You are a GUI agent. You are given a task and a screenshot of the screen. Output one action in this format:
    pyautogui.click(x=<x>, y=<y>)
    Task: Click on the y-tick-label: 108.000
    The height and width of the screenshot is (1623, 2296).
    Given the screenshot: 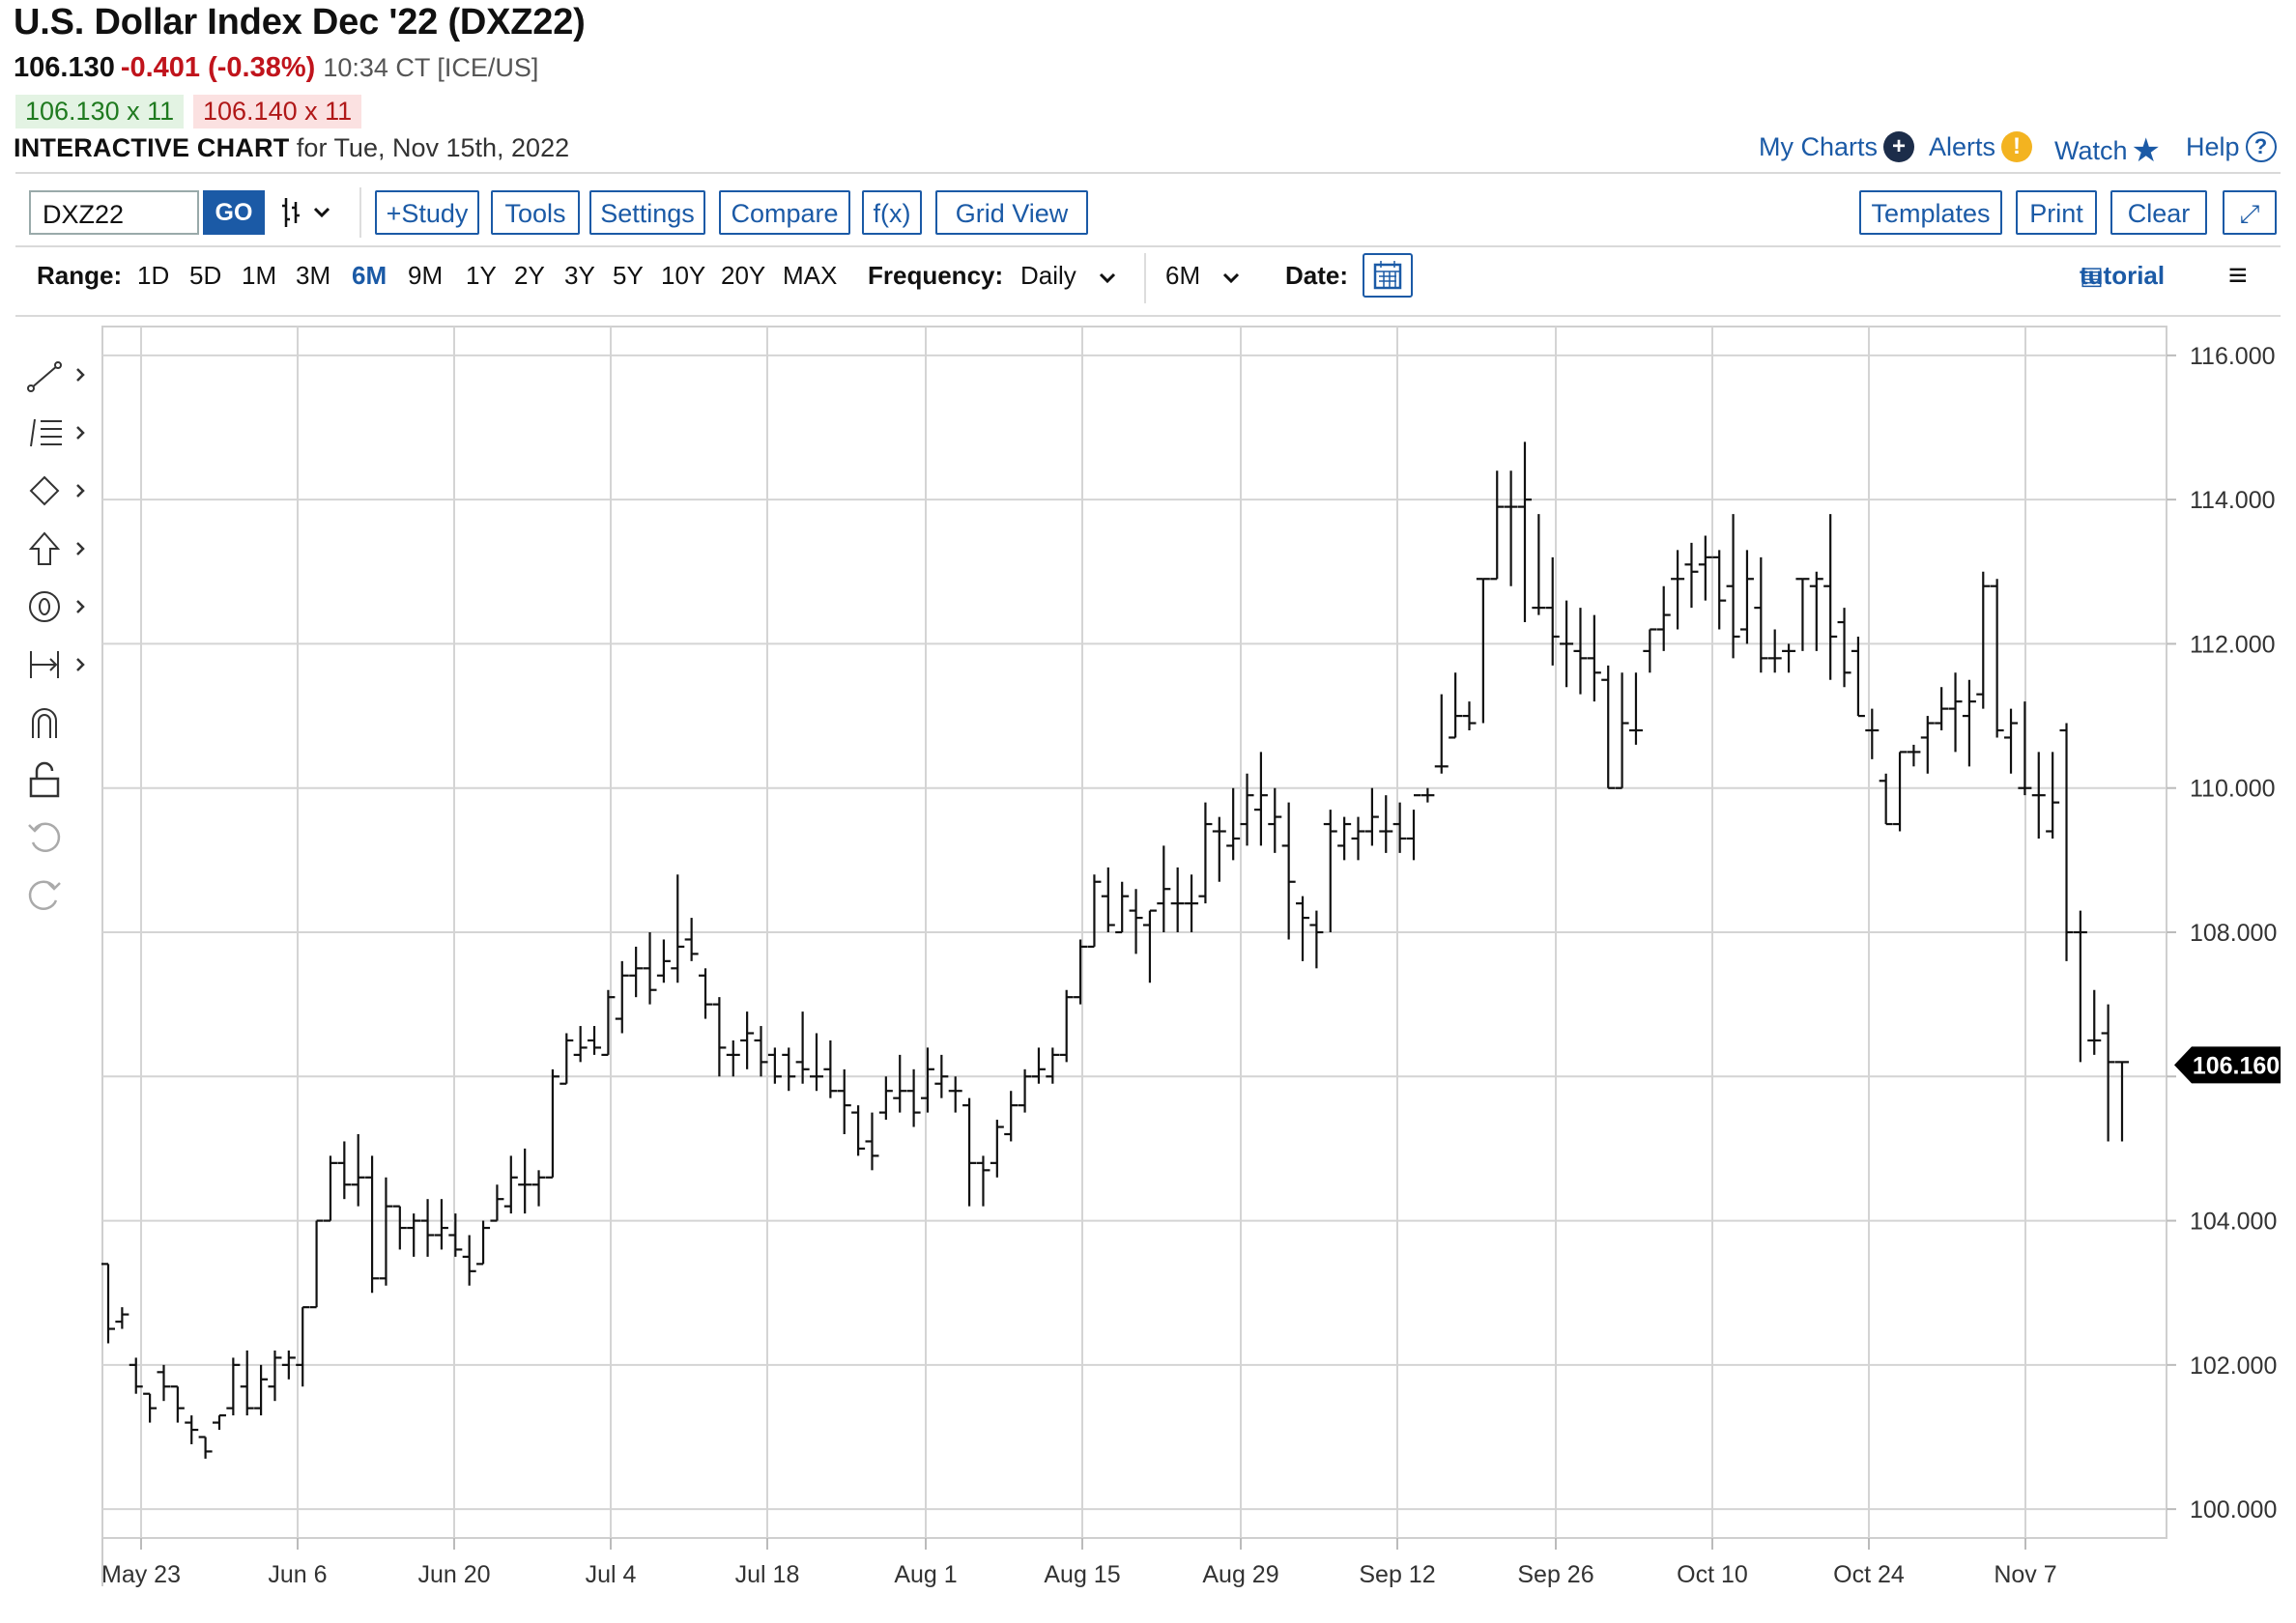 What is the action you would take?
    pyautogui.click(x=2233, y=933)
    